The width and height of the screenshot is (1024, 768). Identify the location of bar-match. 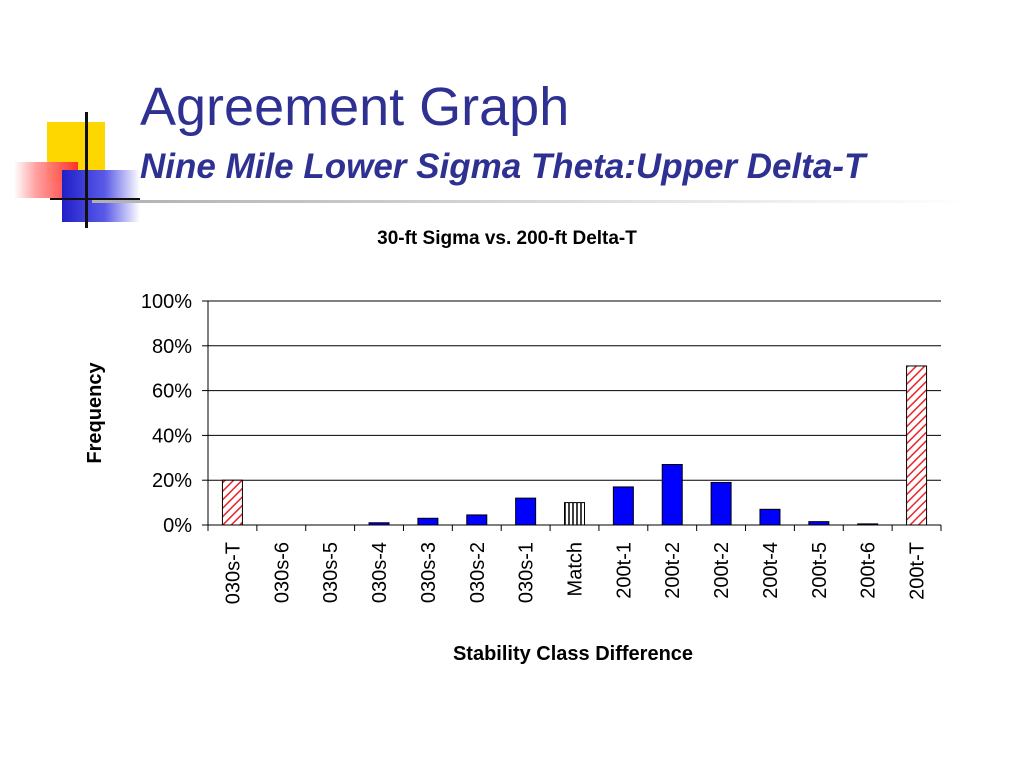
(574, 514).